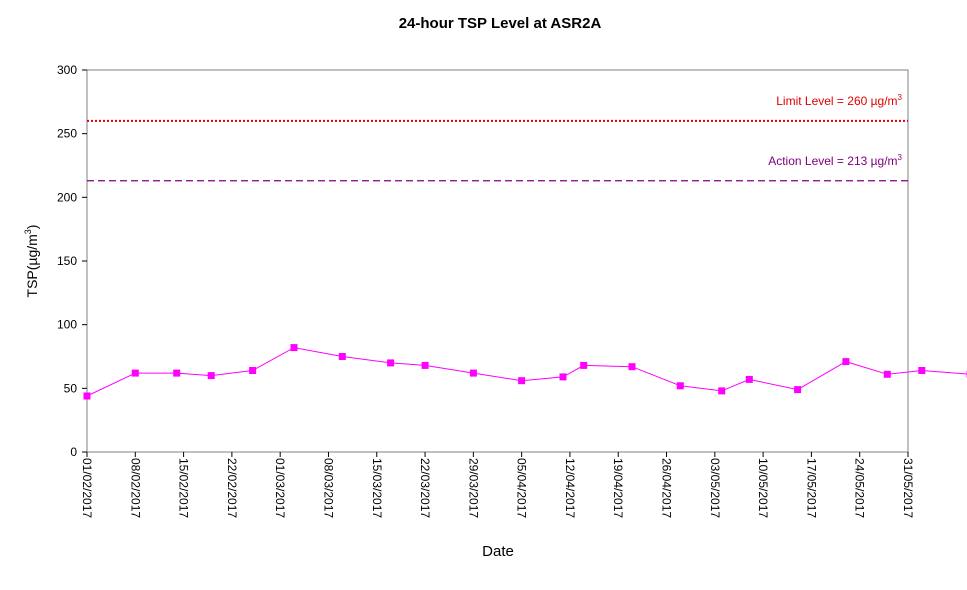 The image size is (967, 590). What do you see at coordinates (71, 388) in the screenshot?
I see `y-tick-label: 50` at bounding box center [71, 388].